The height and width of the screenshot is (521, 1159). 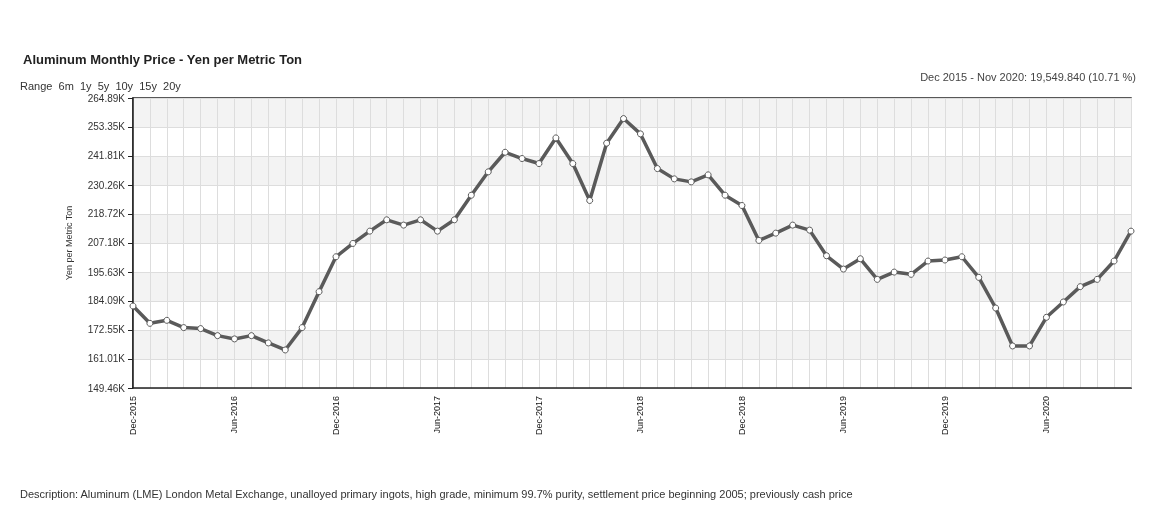 I want to click on y-tick-label: 264.89K, so click(x=106, y=98).